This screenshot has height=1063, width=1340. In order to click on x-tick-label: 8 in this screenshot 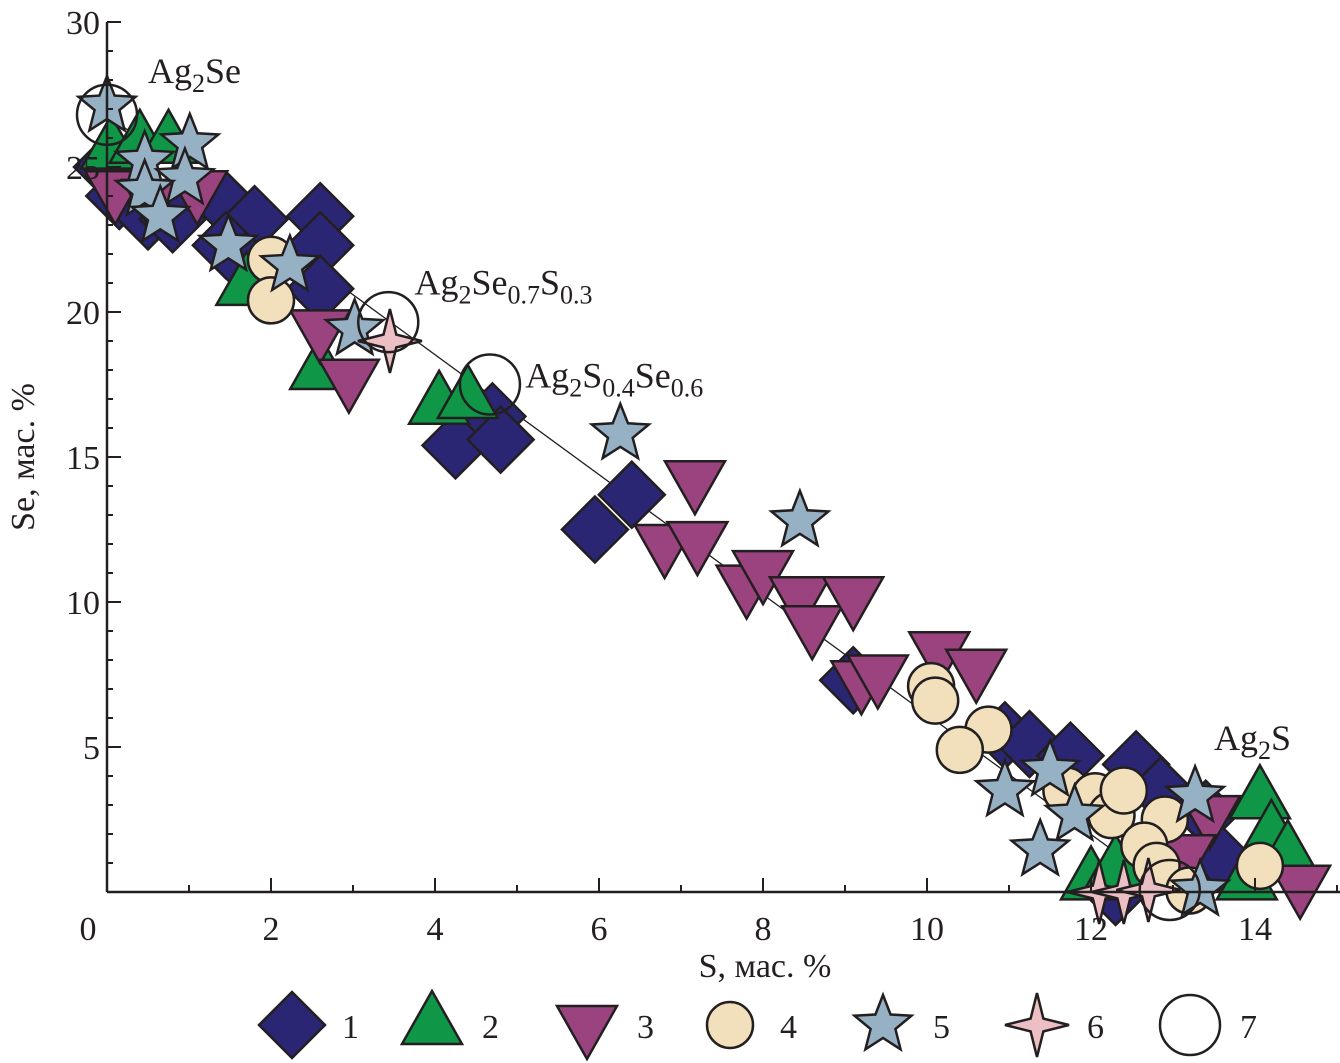, I will do `click(763, 929)`.